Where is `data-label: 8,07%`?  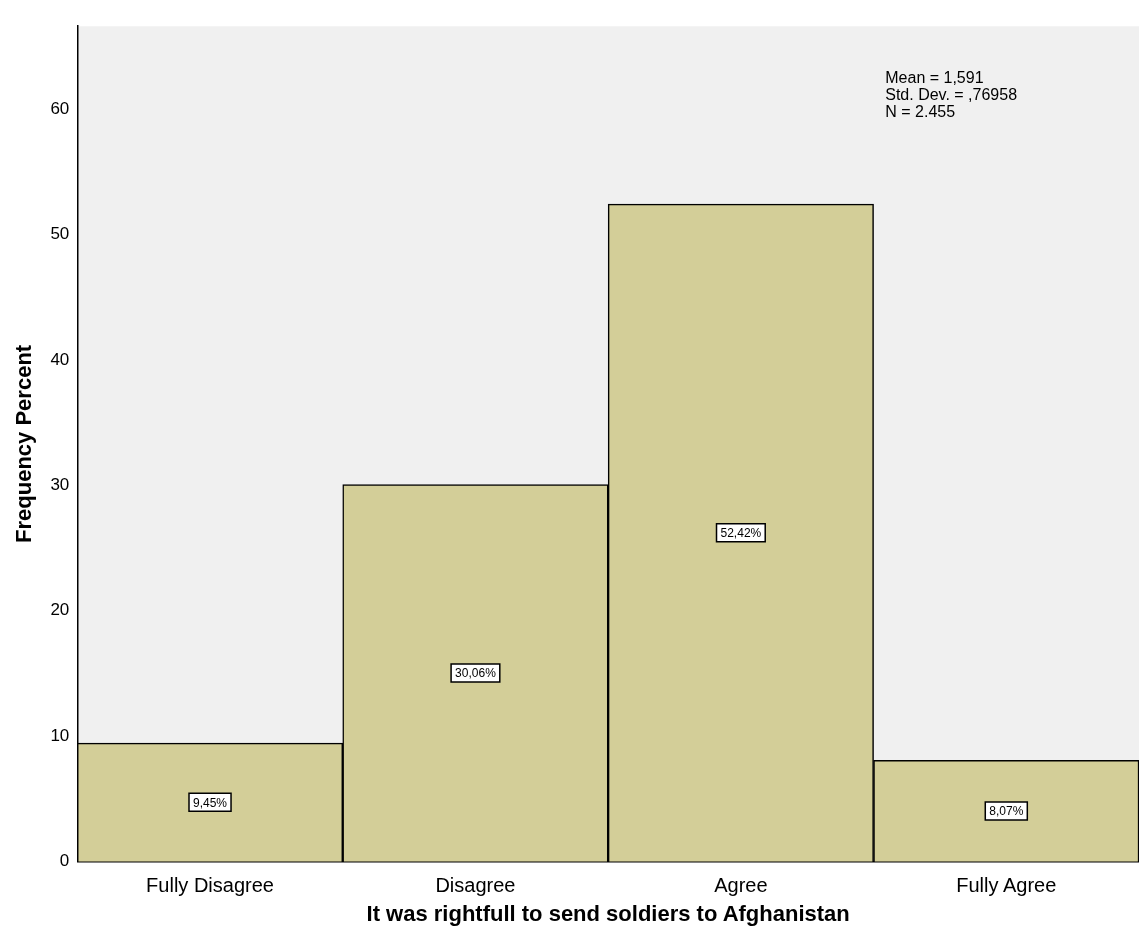 data-label: 8,07% is located at coordinates (1006, 811).